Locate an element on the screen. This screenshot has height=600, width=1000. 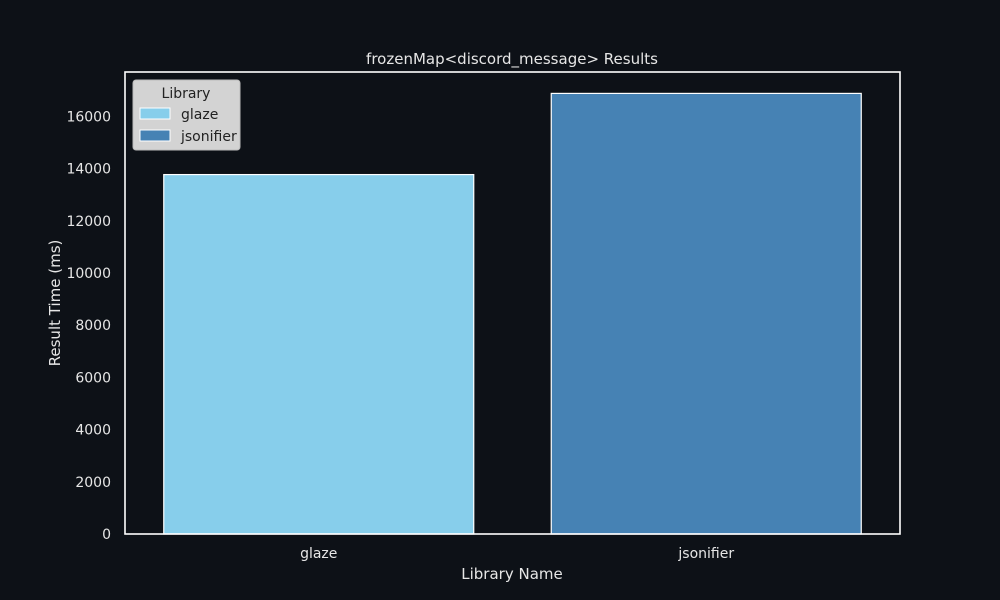
legend-label-glaze: glaze is located at coordinates (199, 115).